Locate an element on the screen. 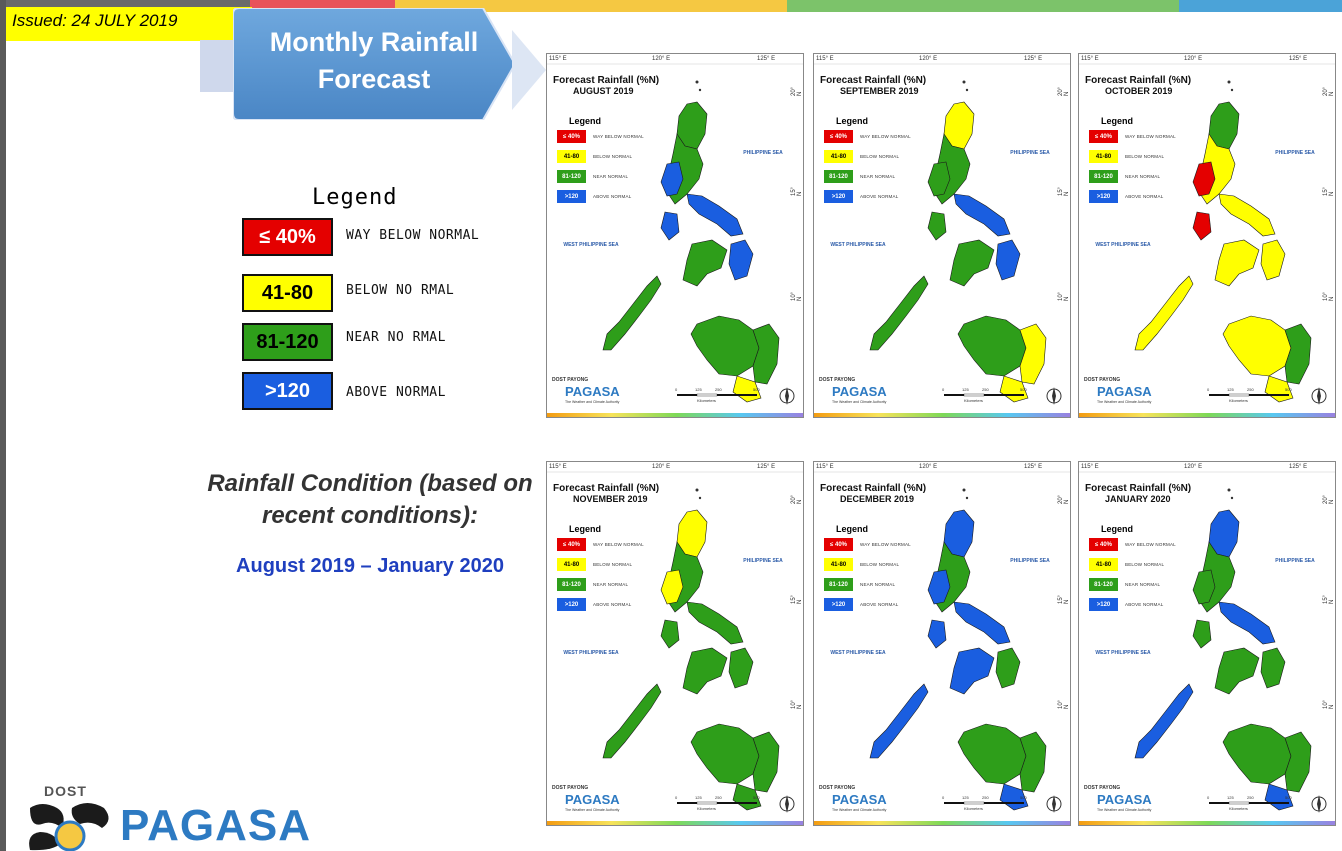 This screenshot has width=1342, height=851. map-month: JANUARY 2020 is located at coordinates (1138, 499).